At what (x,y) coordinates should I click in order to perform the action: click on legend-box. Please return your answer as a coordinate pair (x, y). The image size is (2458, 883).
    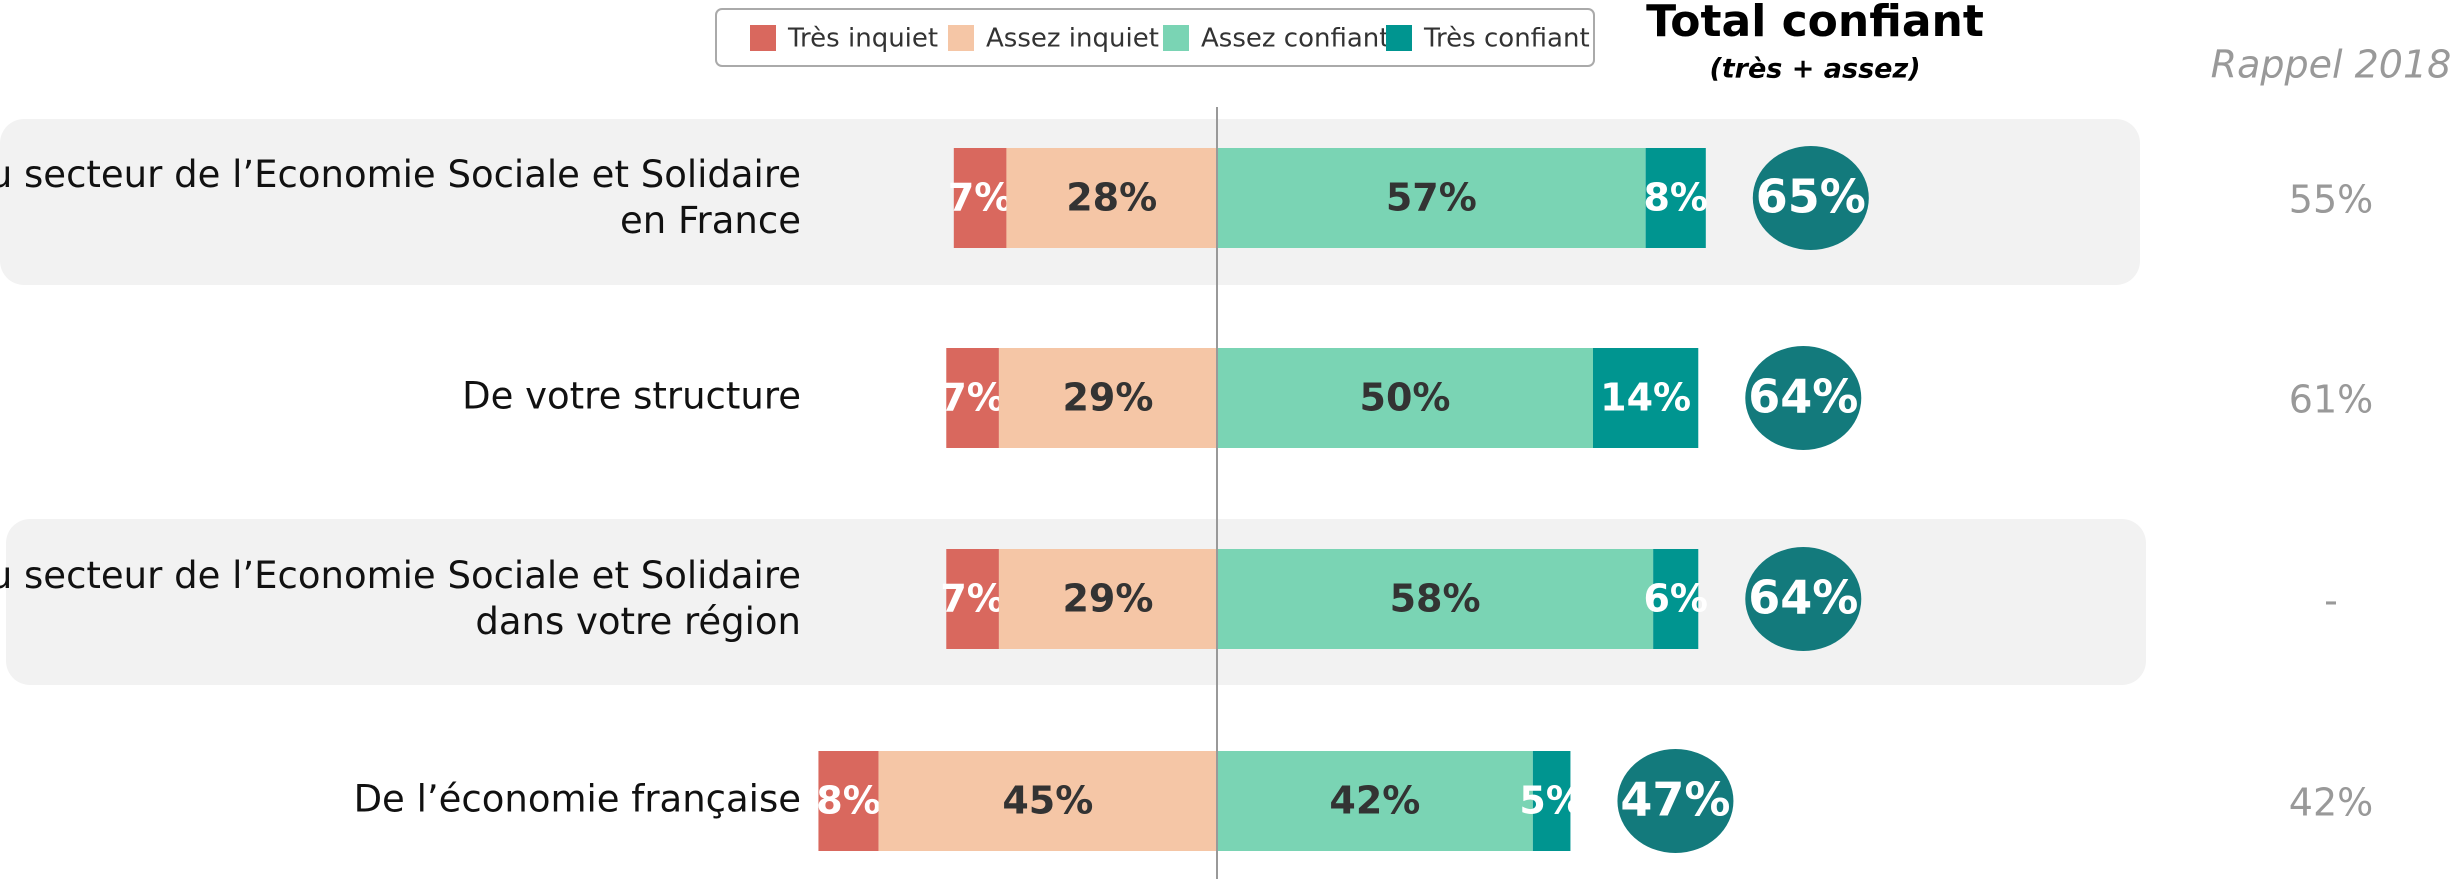
    Looking at the image, I should click on (1155, 37).